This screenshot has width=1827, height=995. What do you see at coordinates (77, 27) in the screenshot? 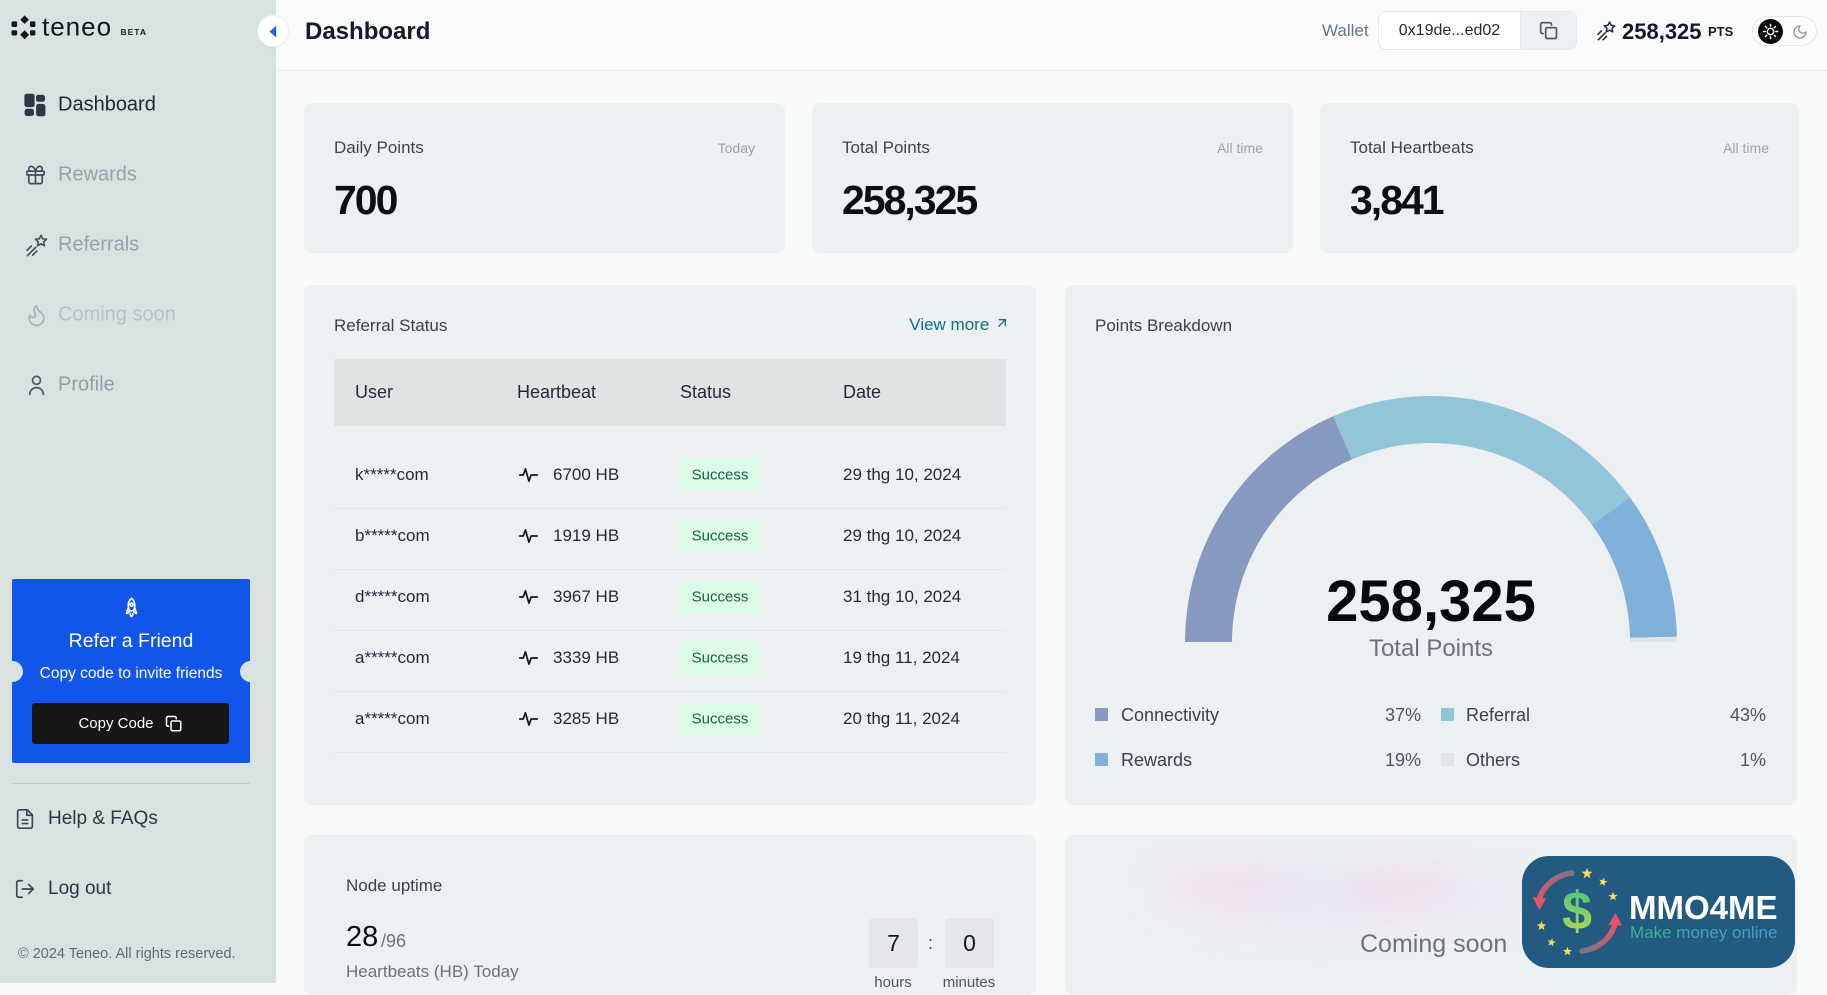
I see `svg-text: teneo` at bounding box center [77, 27].